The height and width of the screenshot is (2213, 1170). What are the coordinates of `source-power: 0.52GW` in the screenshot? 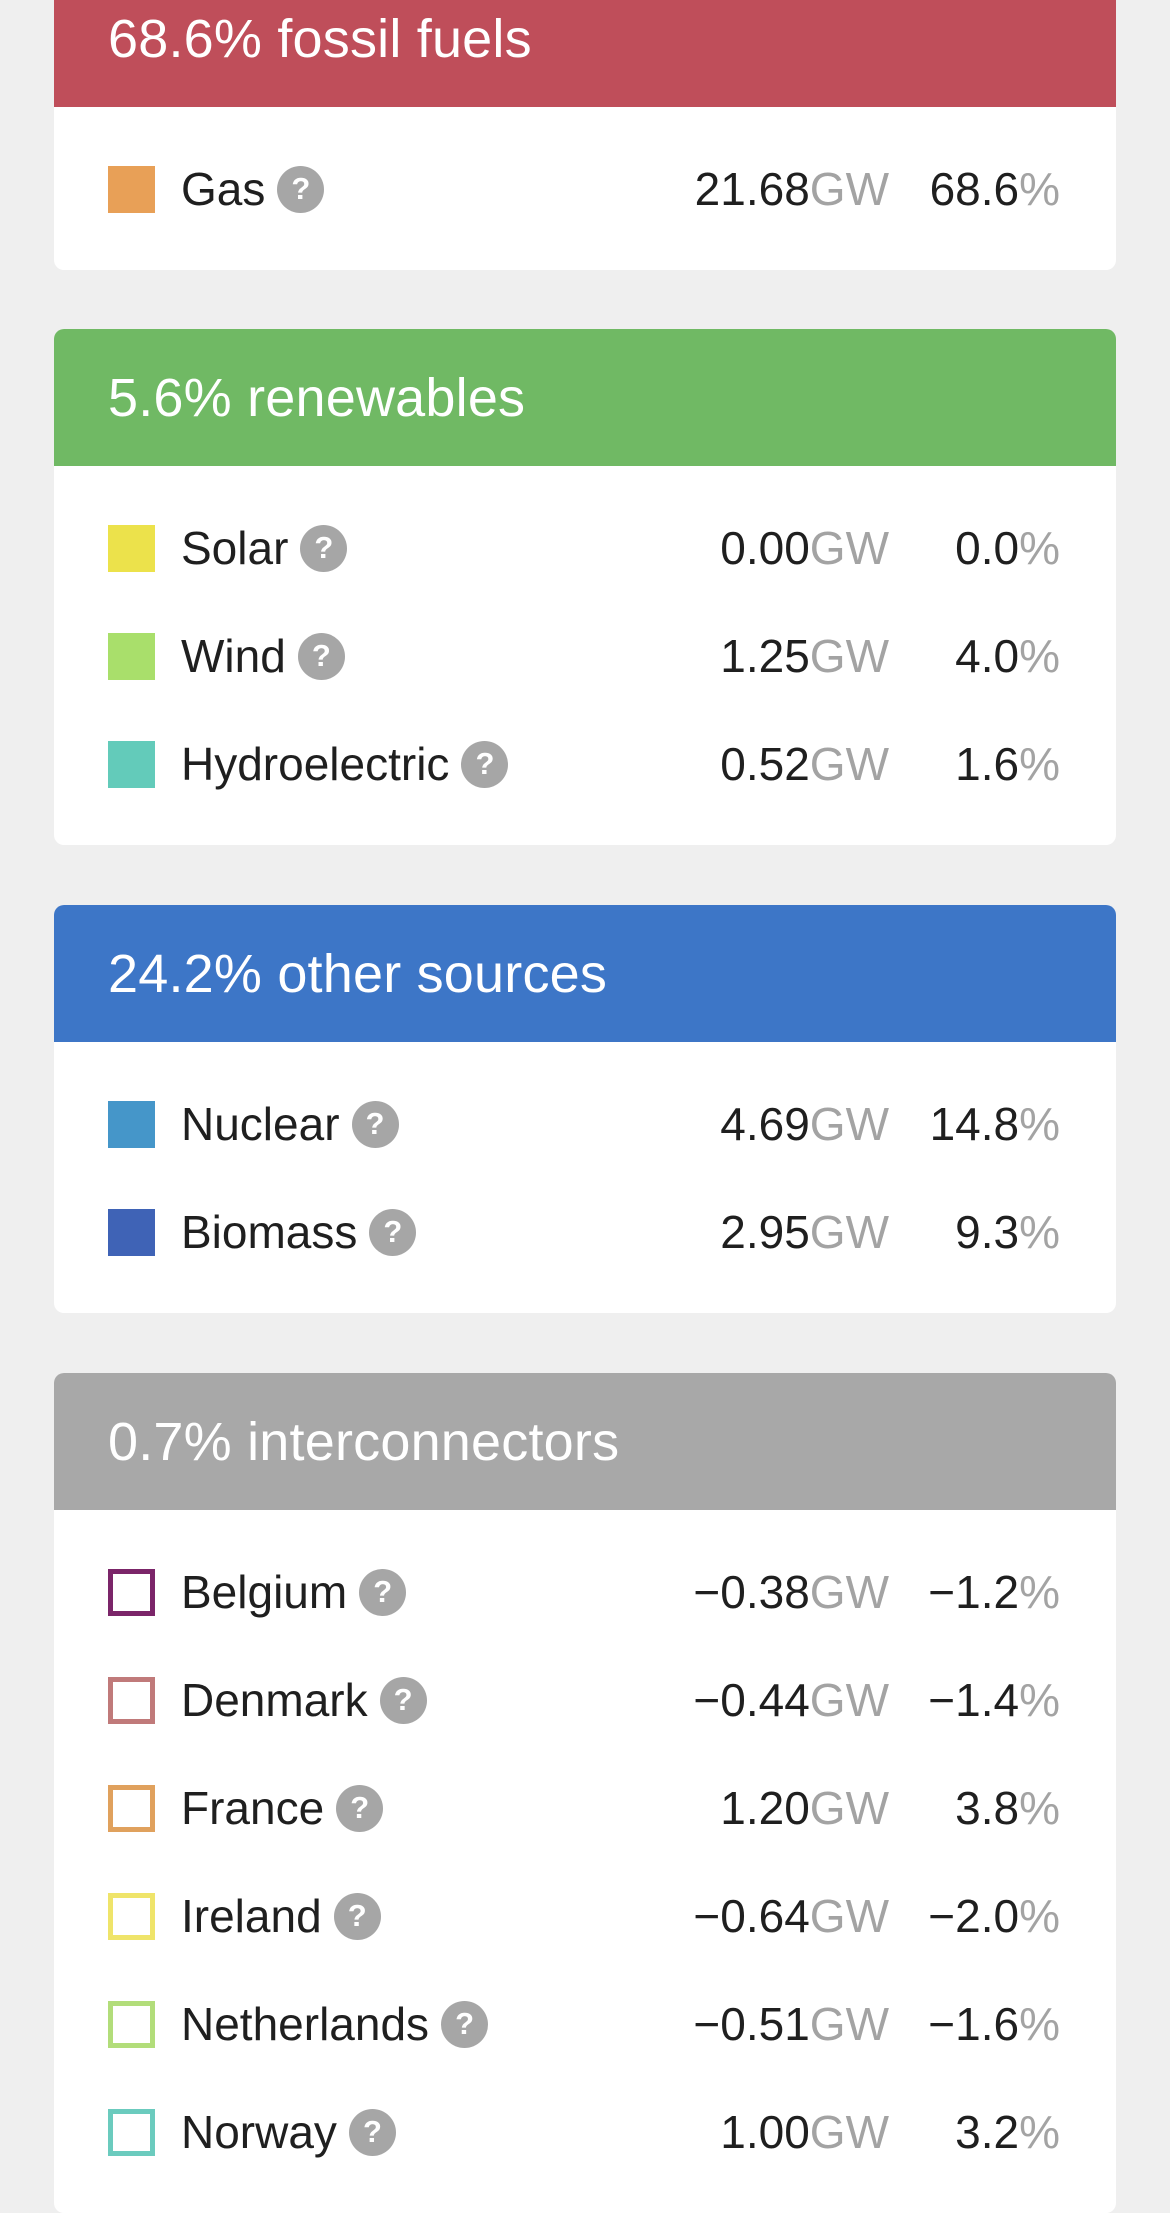 It's located at (804, 764).